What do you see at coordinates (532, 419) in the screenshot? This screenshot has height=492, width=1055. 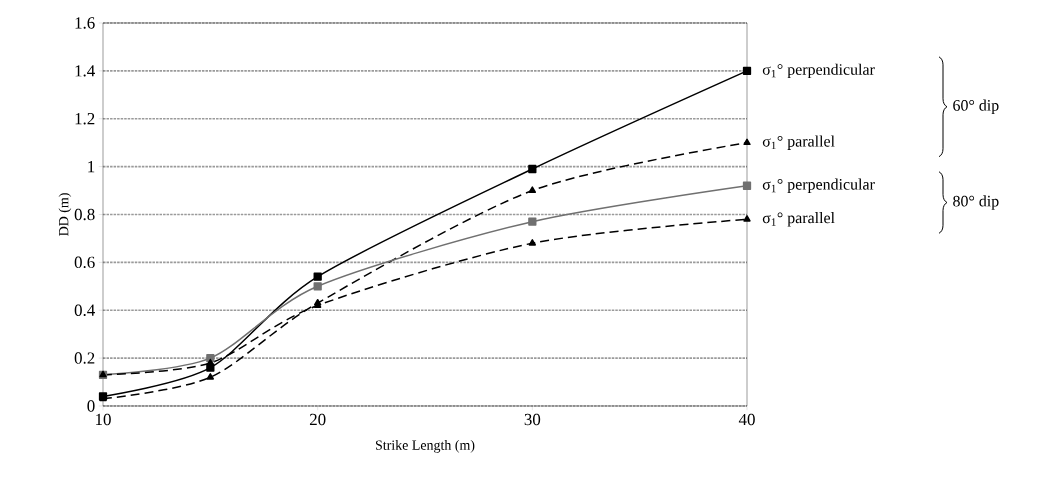 I see `x-tick-label: 30` at bounding box center [532, 419].